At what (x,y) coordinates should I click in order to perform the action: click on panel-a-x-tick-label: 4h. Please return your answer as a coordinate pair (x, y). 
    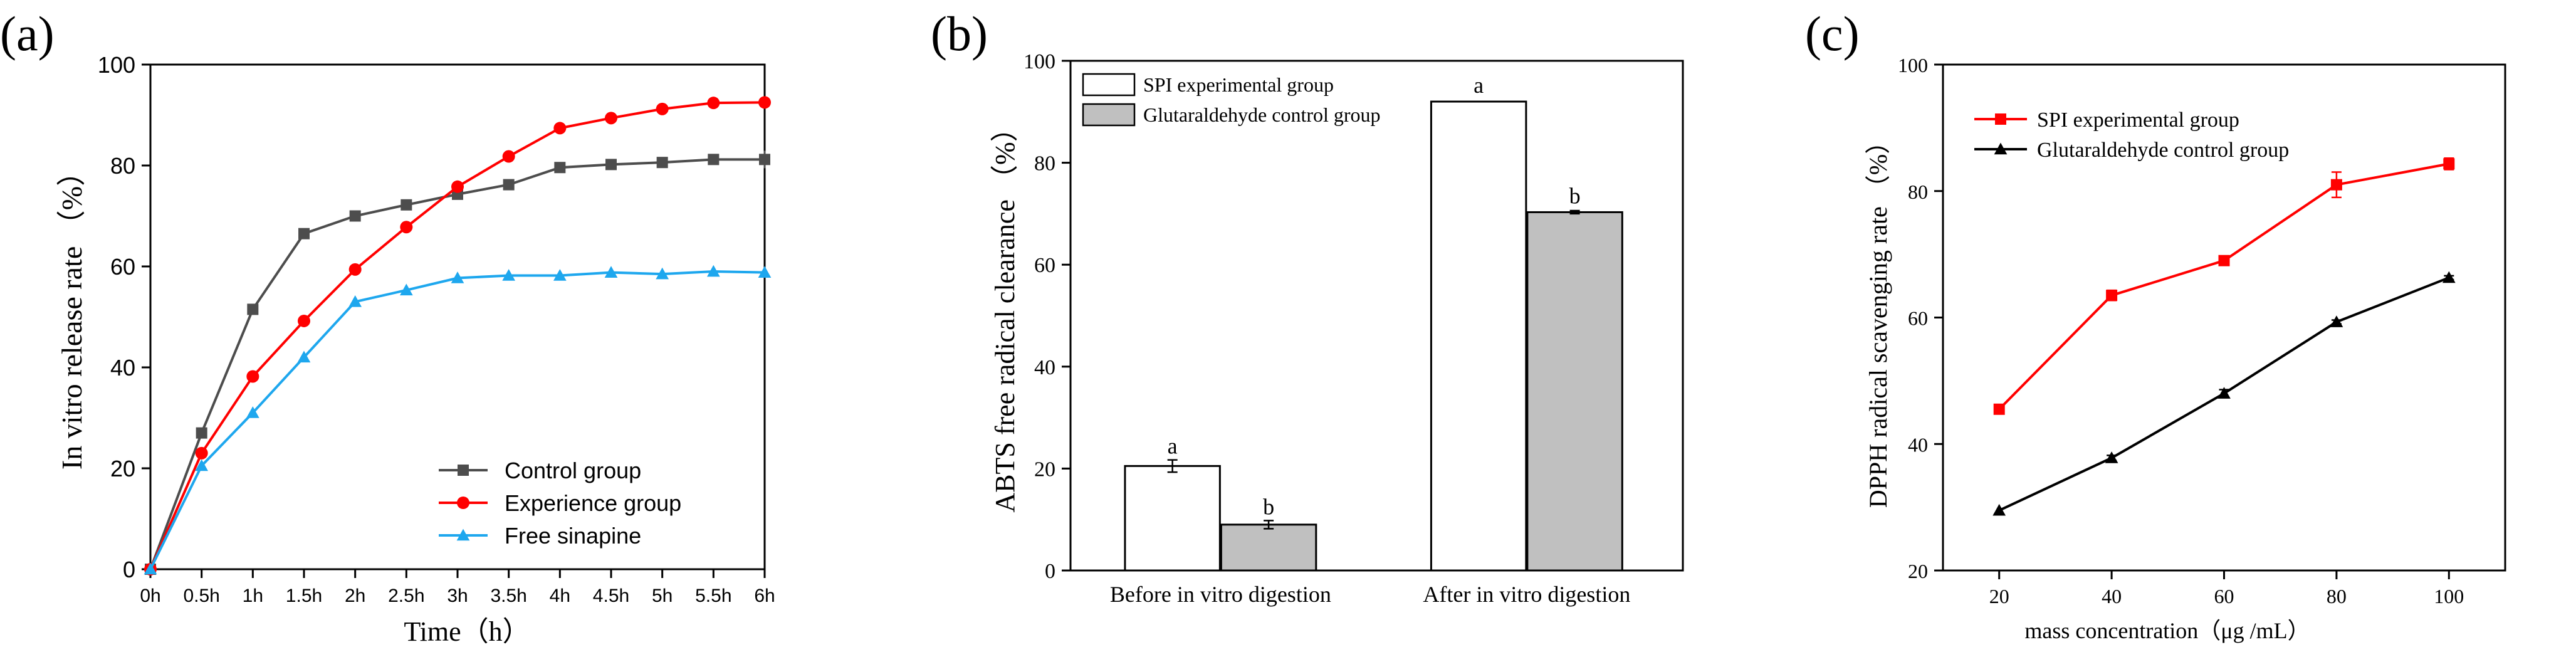
    Looking at the image, I should click on (560, 596).